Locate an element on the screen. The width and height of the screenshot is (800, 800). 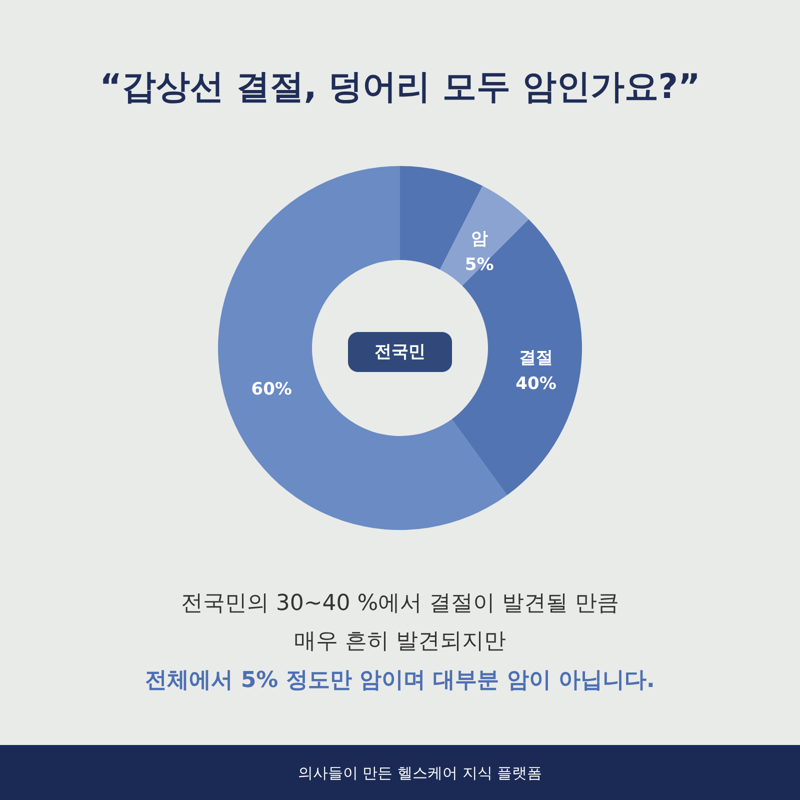
text: 40% is located at coordinates (536, 384).